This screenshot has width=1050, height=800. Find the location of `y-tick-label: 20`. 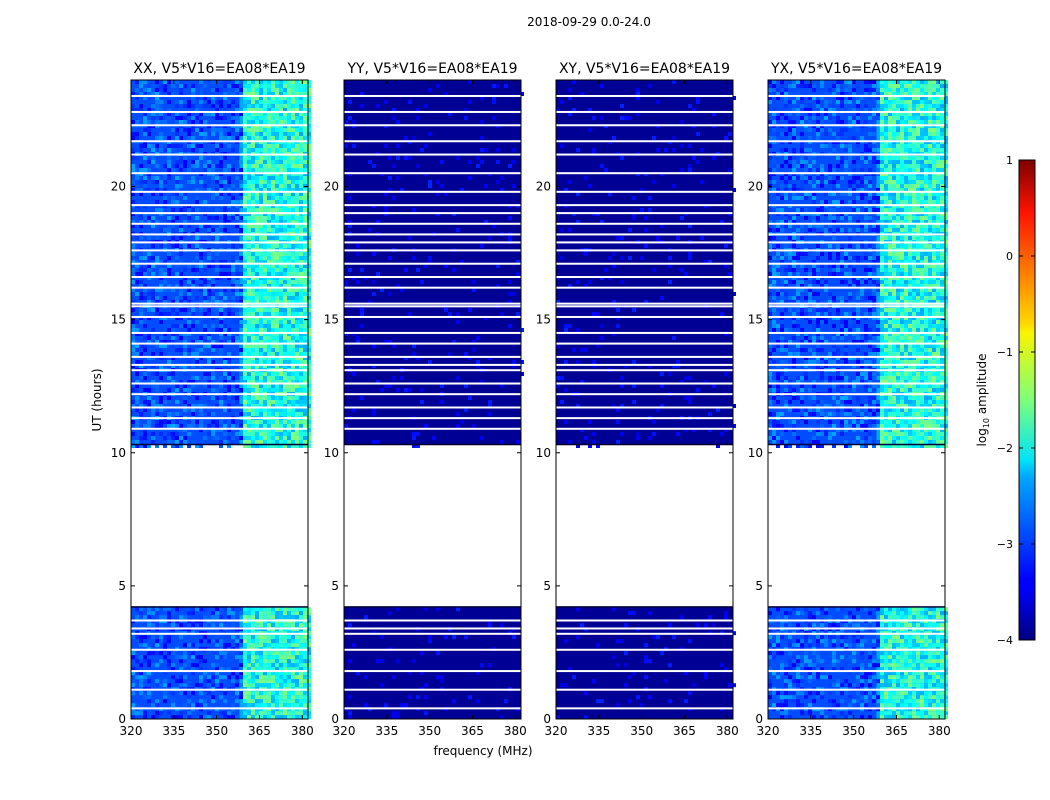

y-tick-label: 20 is located at coordinates (543, 187).